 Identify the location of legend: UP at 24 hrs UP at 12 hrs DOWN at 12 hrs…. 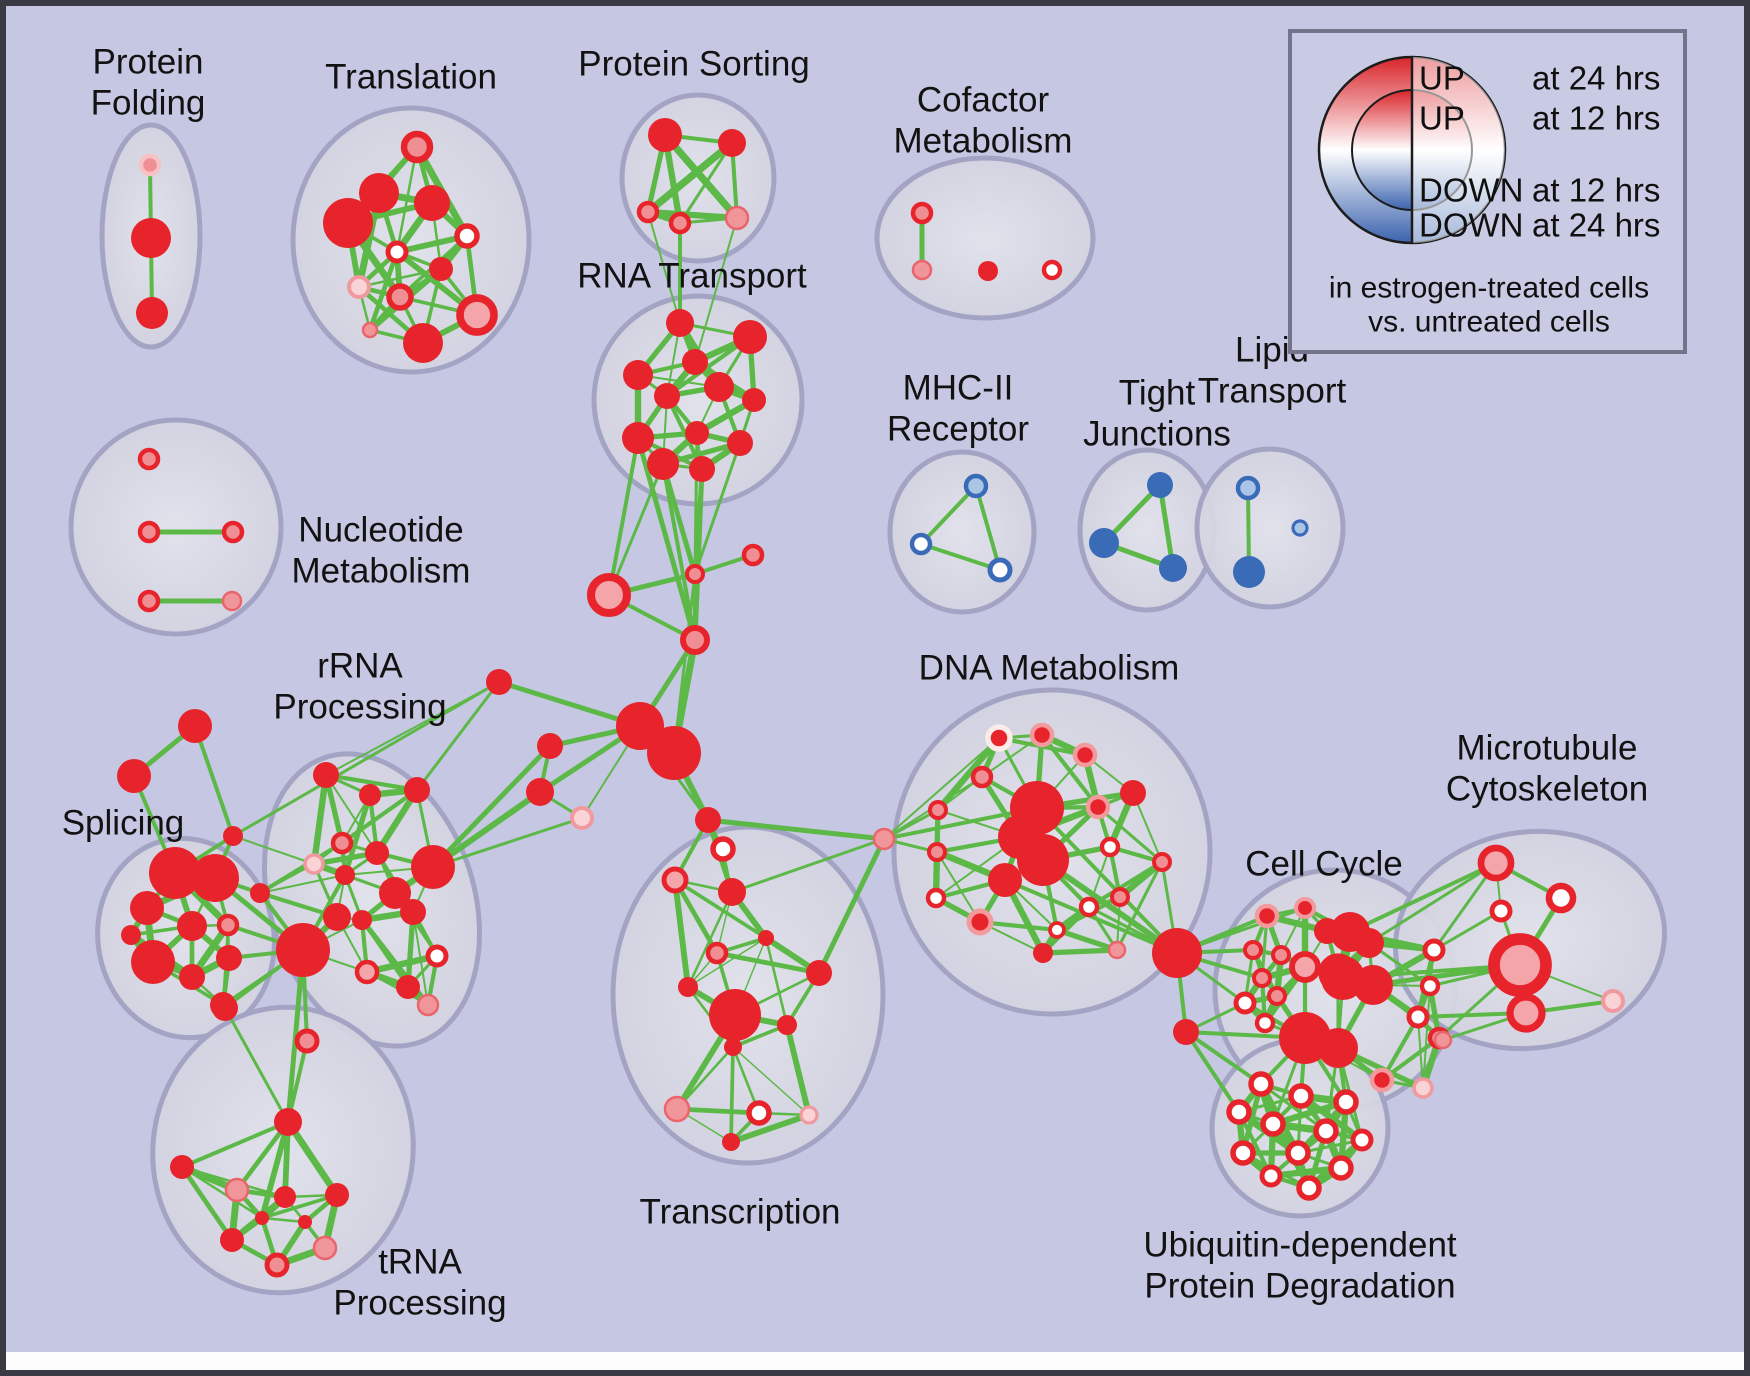
(1487, 191).